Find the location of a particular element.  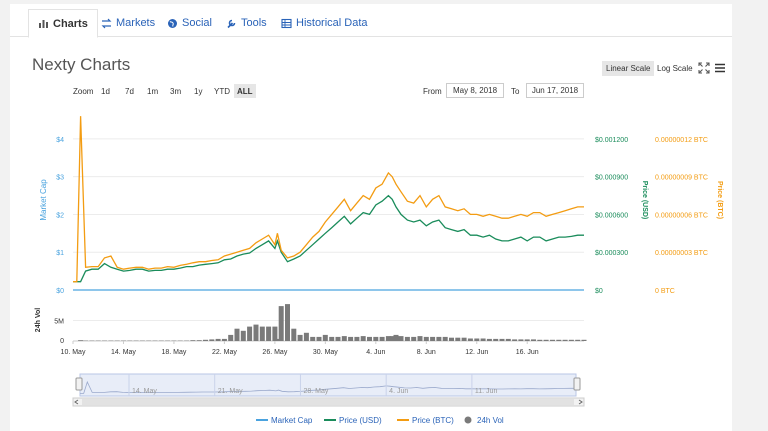

left-axis-tick: $4 is located at coordinates (60, 140).